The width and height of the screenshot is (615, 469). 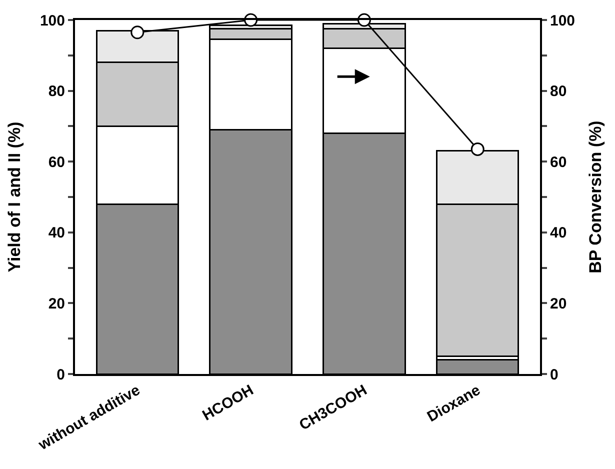 I want to click on y2-tick-label: 20, so click(x=558, y=303).